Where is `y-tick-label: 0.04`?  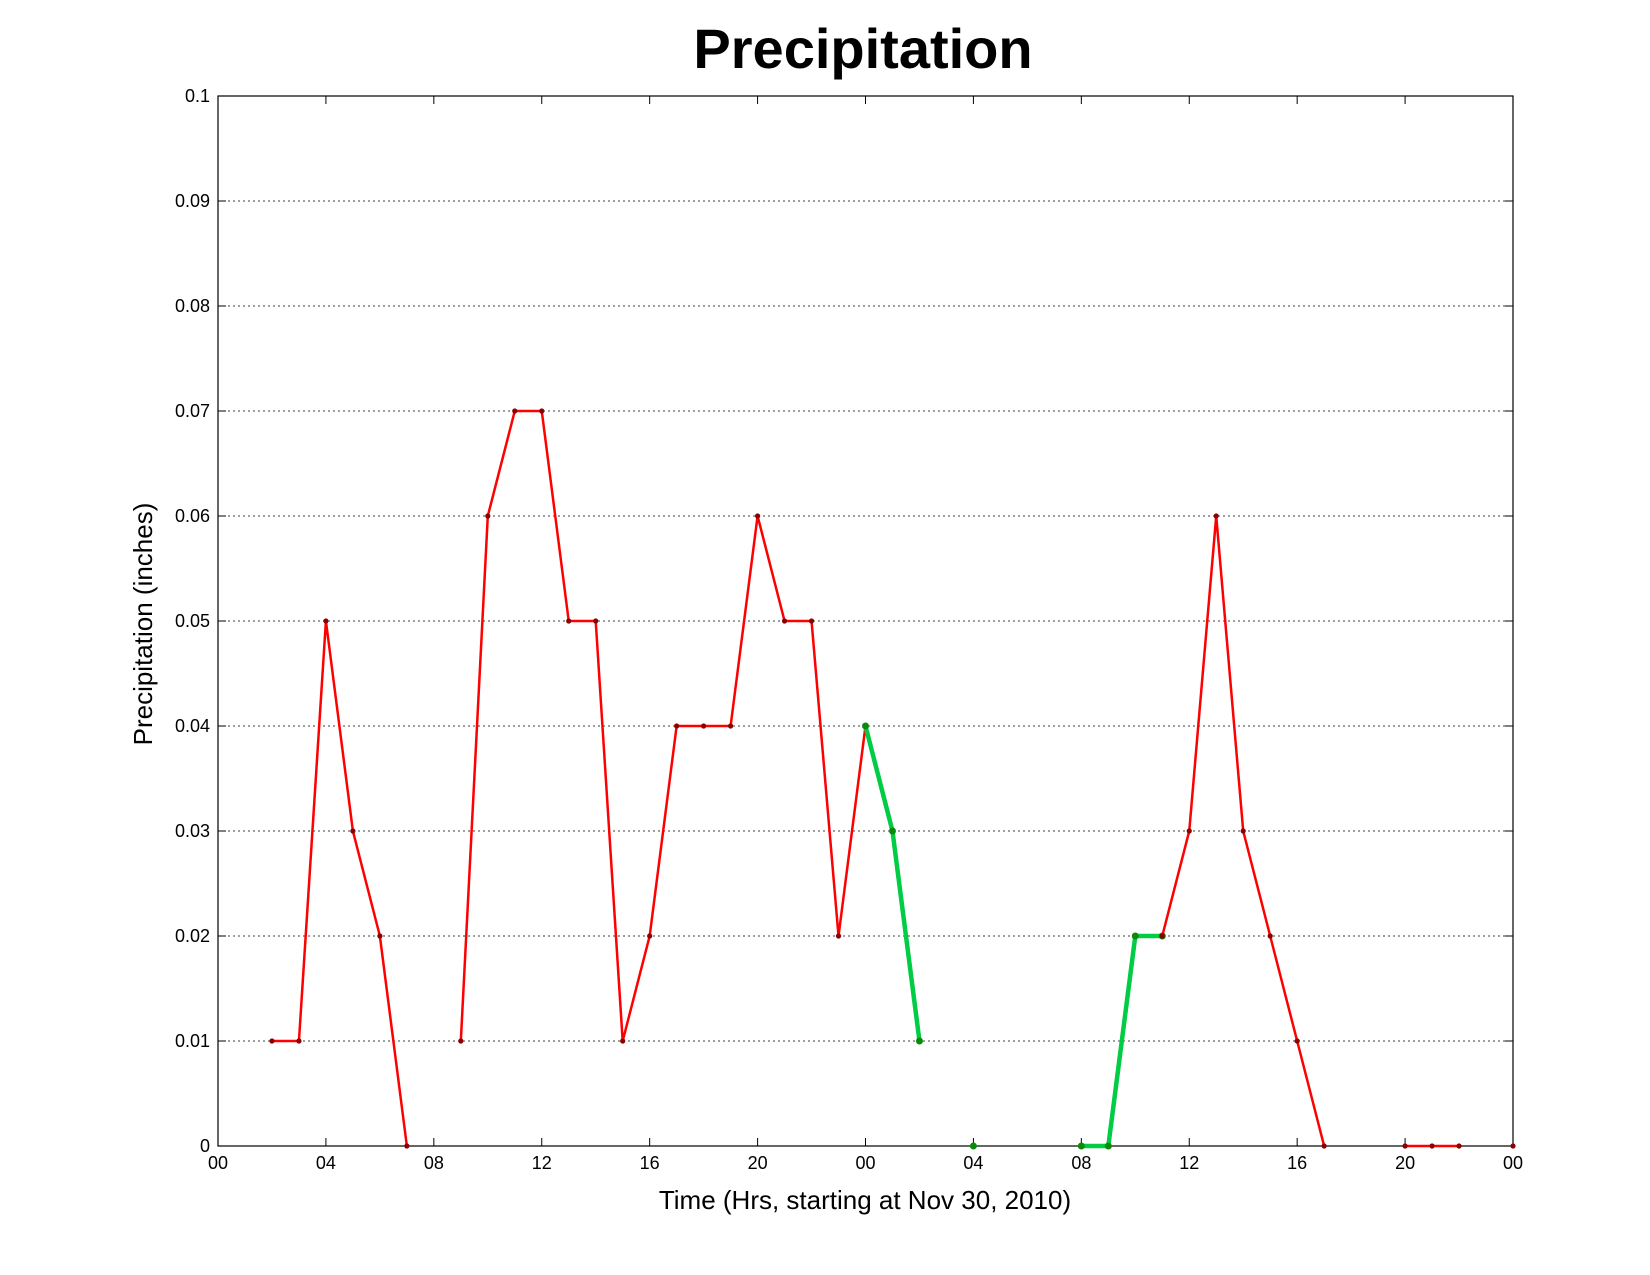
y-tick-label: 0.04 is located at coordinates (192, 726).